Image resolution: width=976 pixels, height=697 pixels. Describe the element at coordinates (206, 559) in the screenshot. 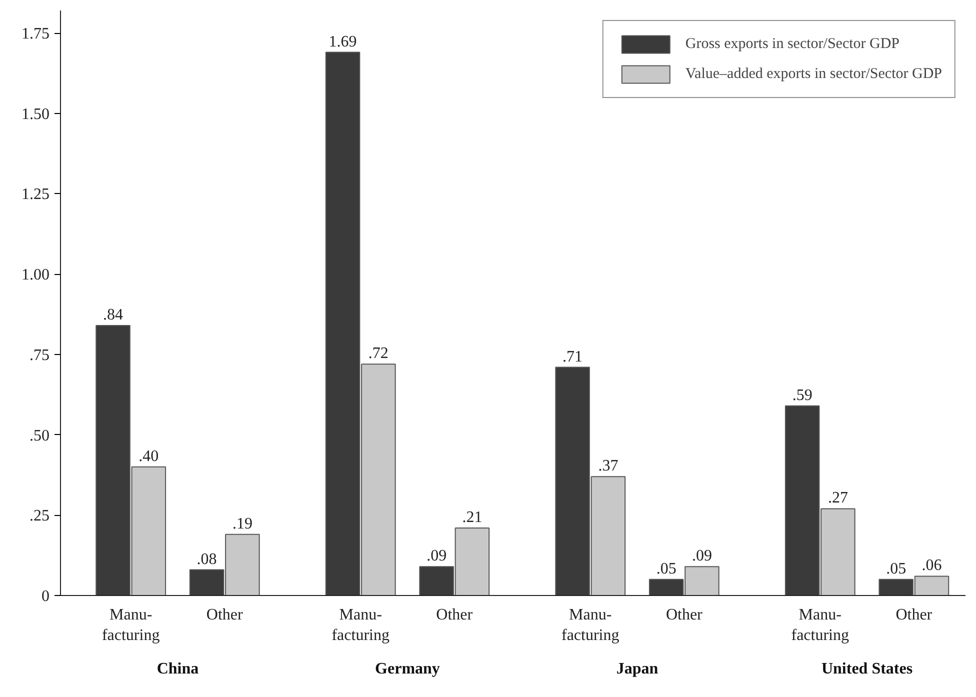

I see `data-label: .08` at that location.